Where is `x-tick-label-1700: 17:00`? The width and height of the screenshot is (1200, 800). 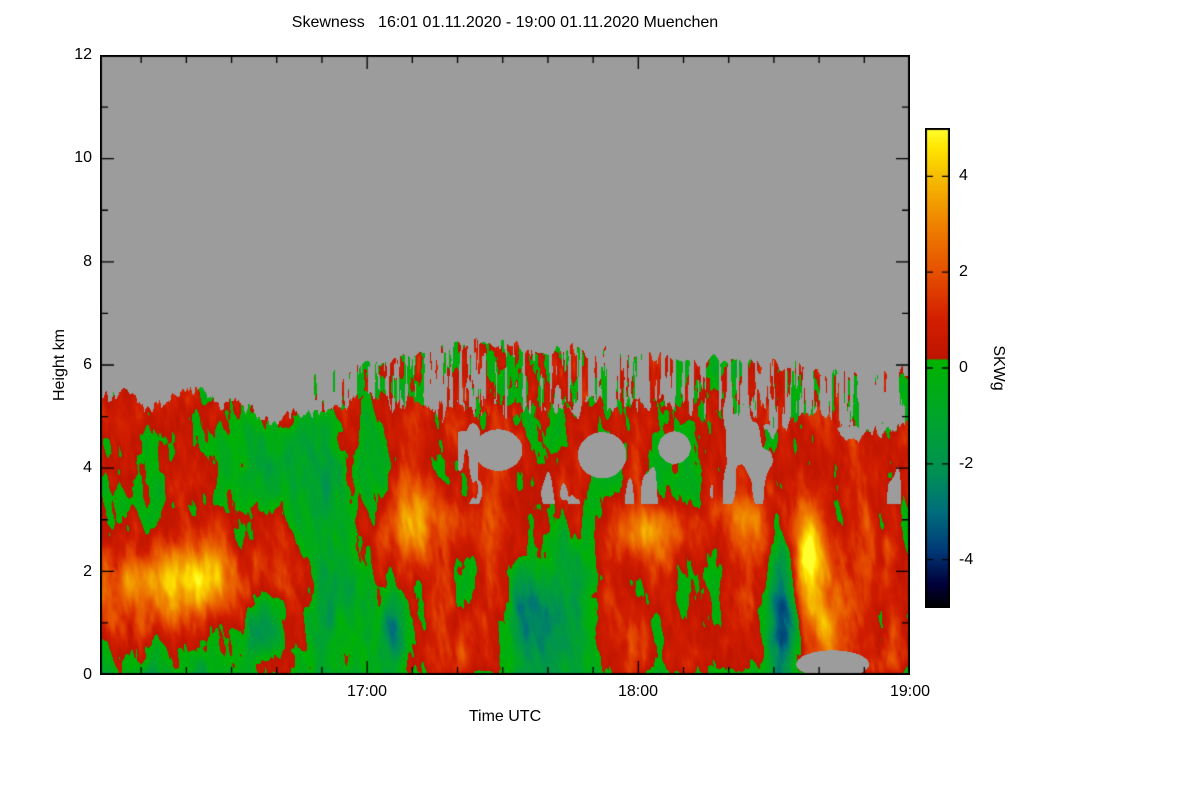
x-tick-label-1700: 17:00 is located at coordinates (367, 691).